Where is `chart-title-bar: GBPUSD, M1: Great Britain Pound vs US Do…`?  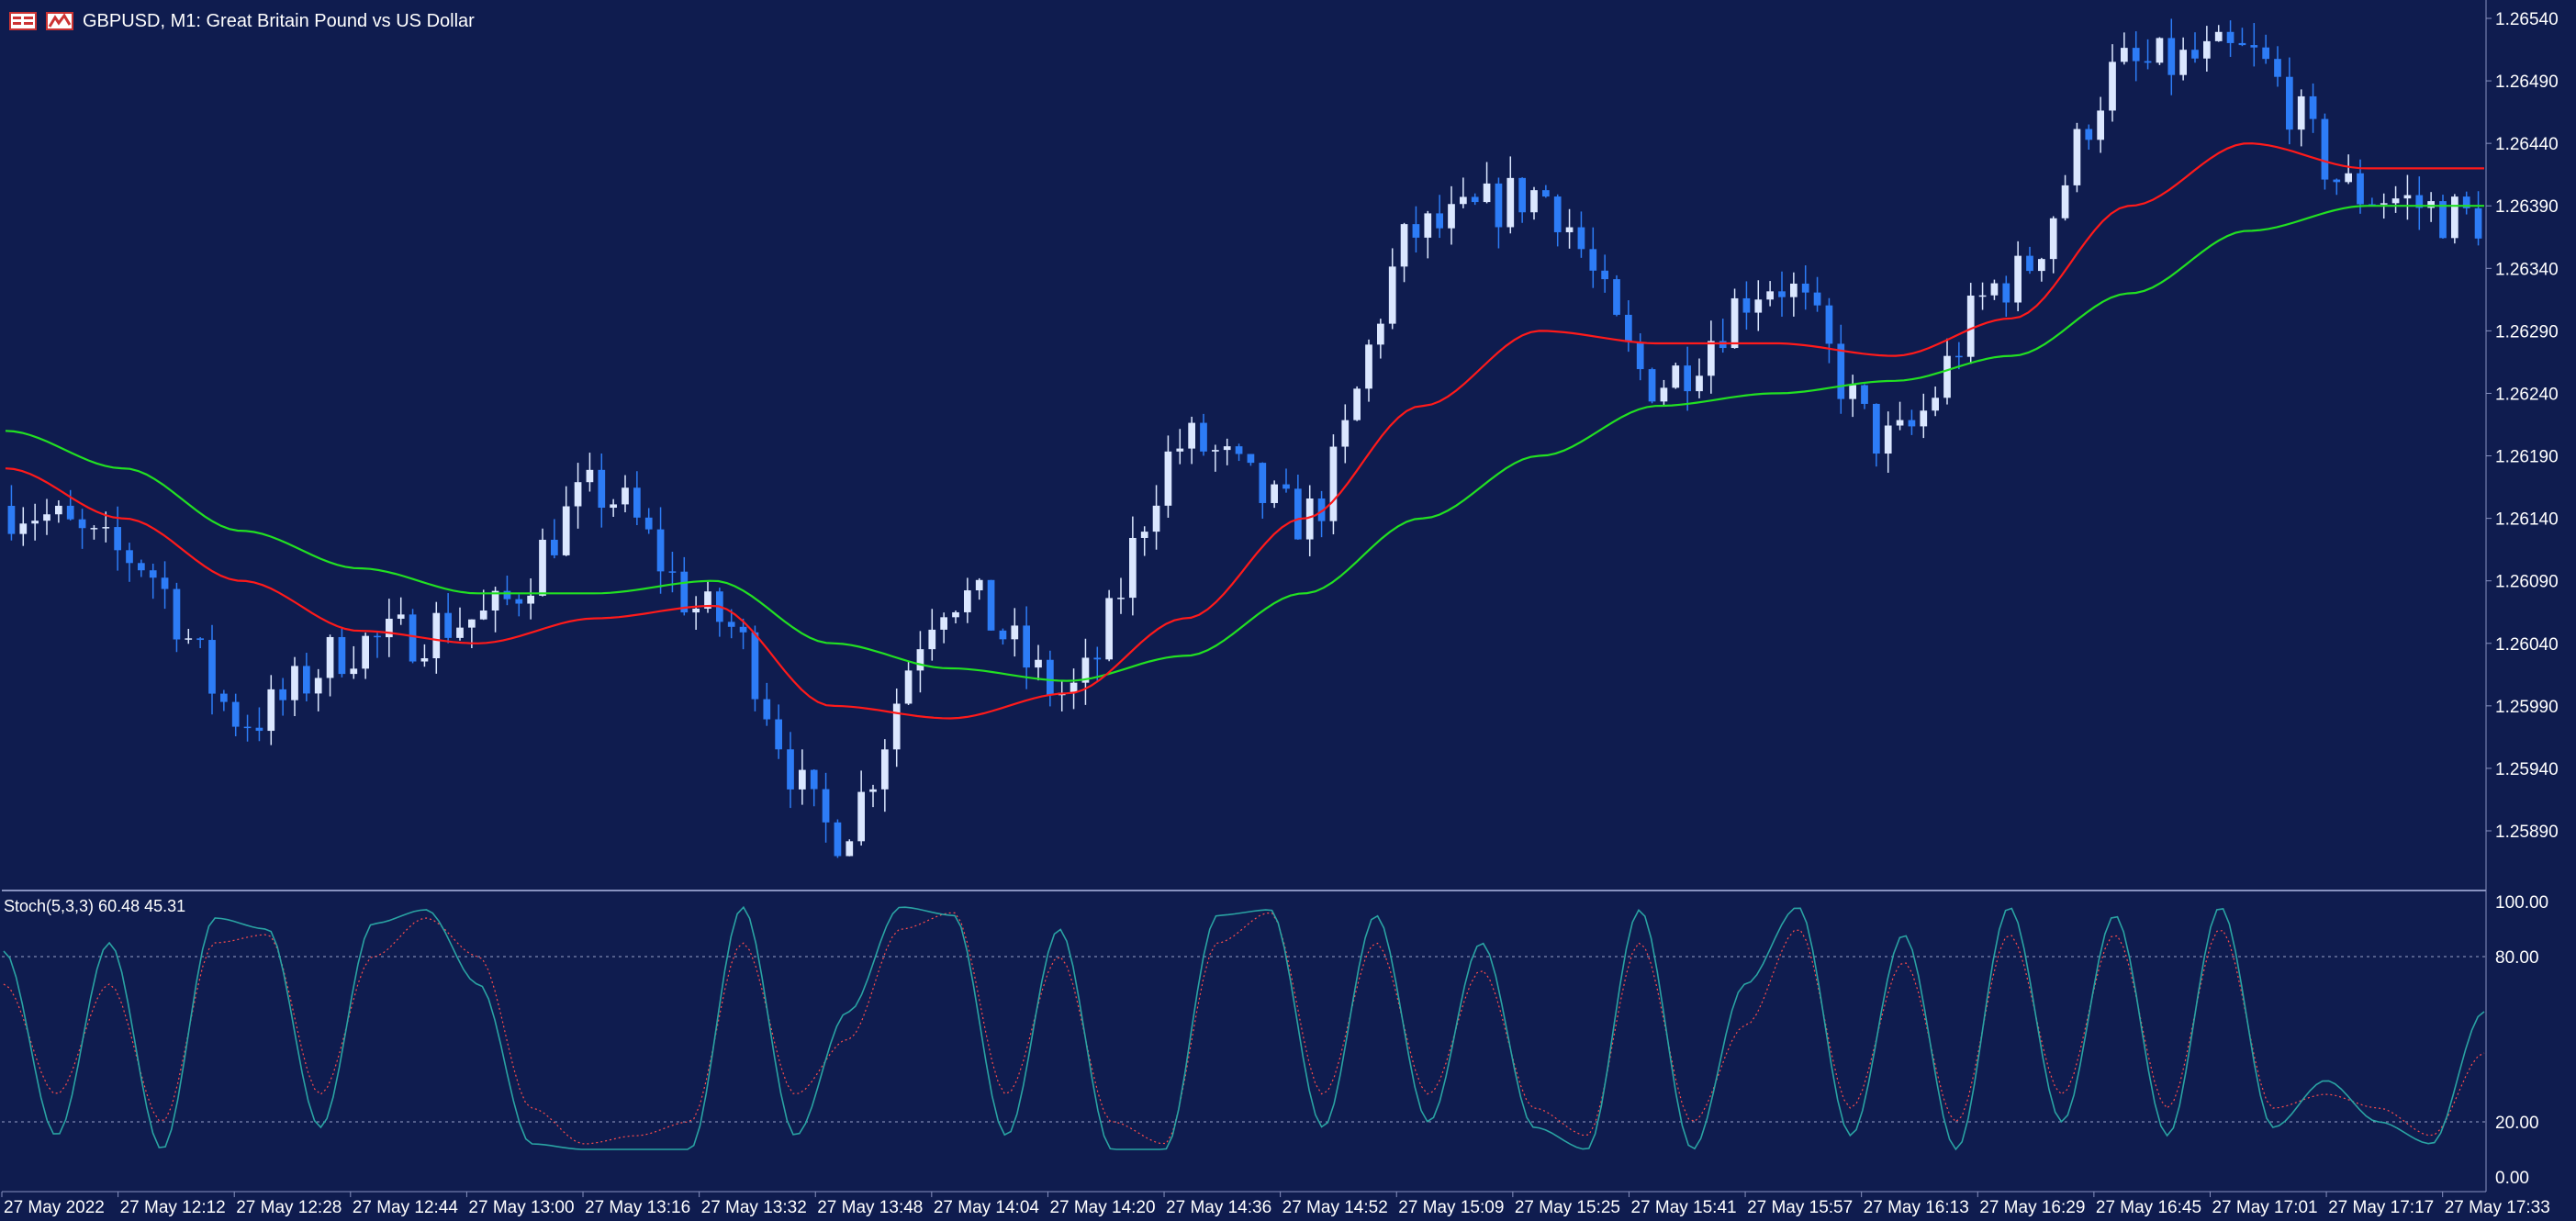
chart-title-bar: GBPUSD, M1: Great Britain Pound vs US Do… is located at coordinates (242, 21).